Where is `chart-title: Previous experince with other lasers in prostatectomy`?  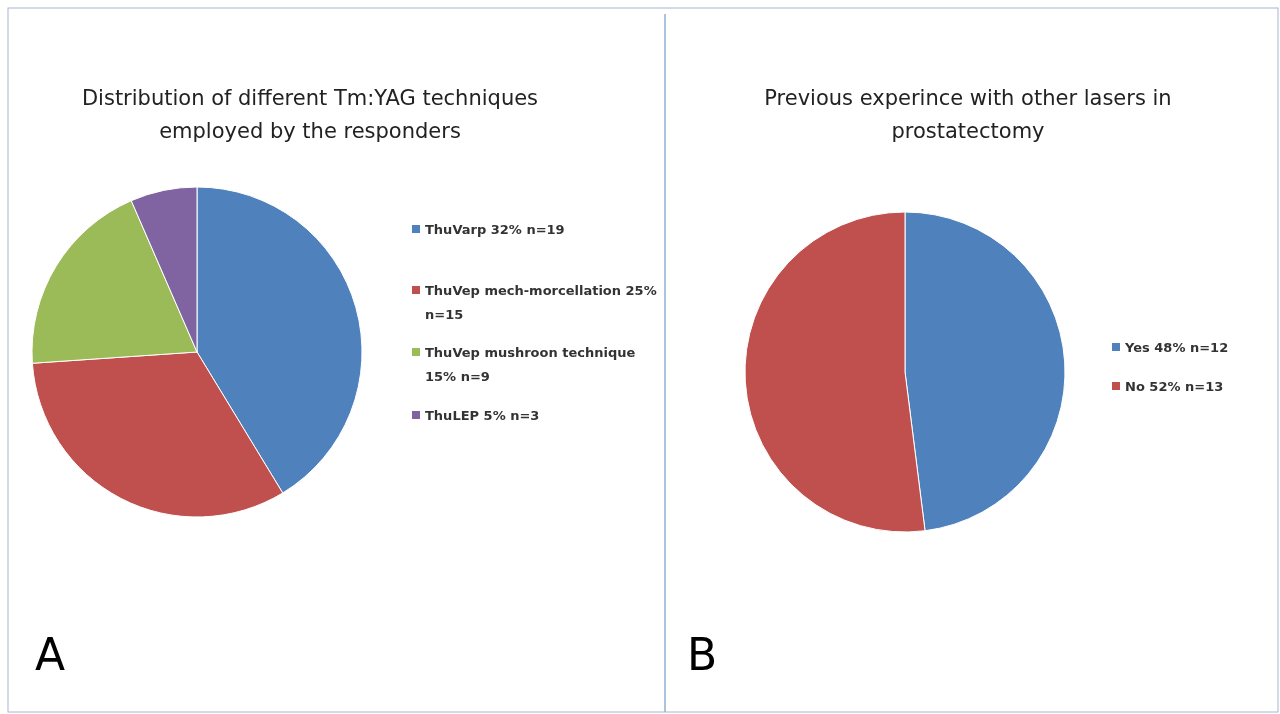 chart-title: Previous experince with other lasers in prostatectomy is located at coordinates (968, 114).